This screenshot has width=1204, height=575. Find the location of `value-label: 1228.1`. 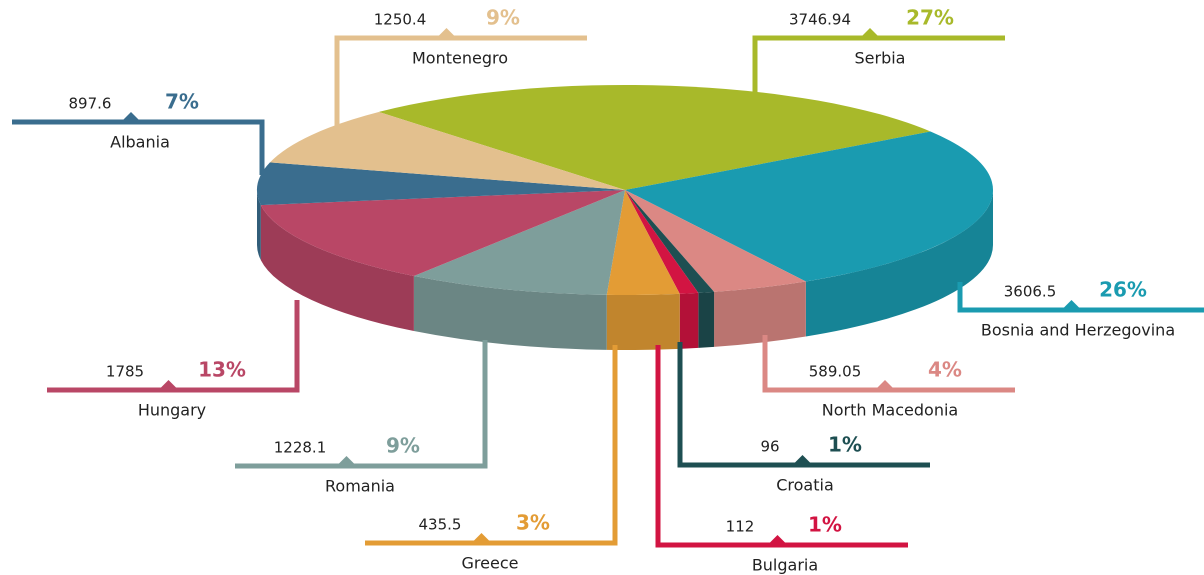

value-label: 1228.1 is located at coordinates (300, 448).